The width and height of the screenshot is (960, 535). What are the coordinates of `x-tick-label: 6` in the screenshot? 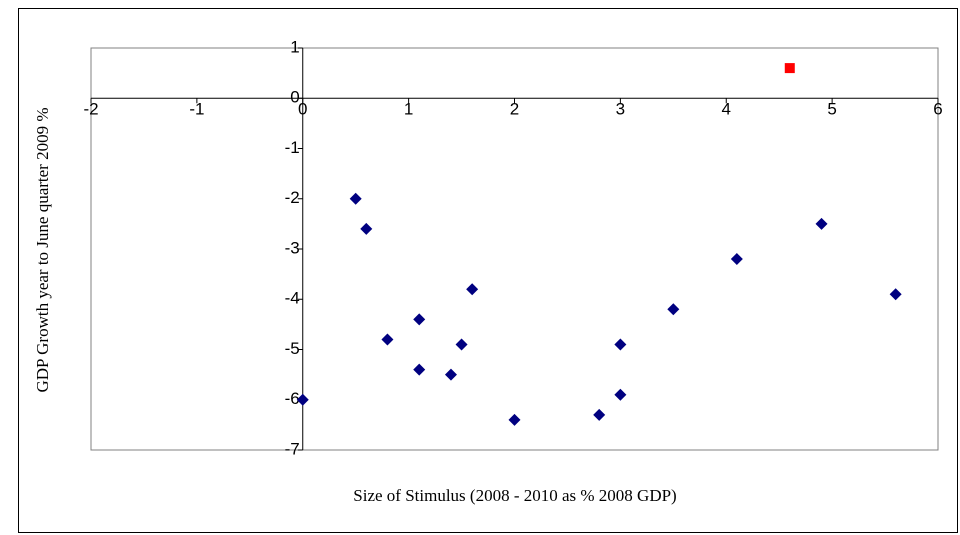 It's located at (937, 109).